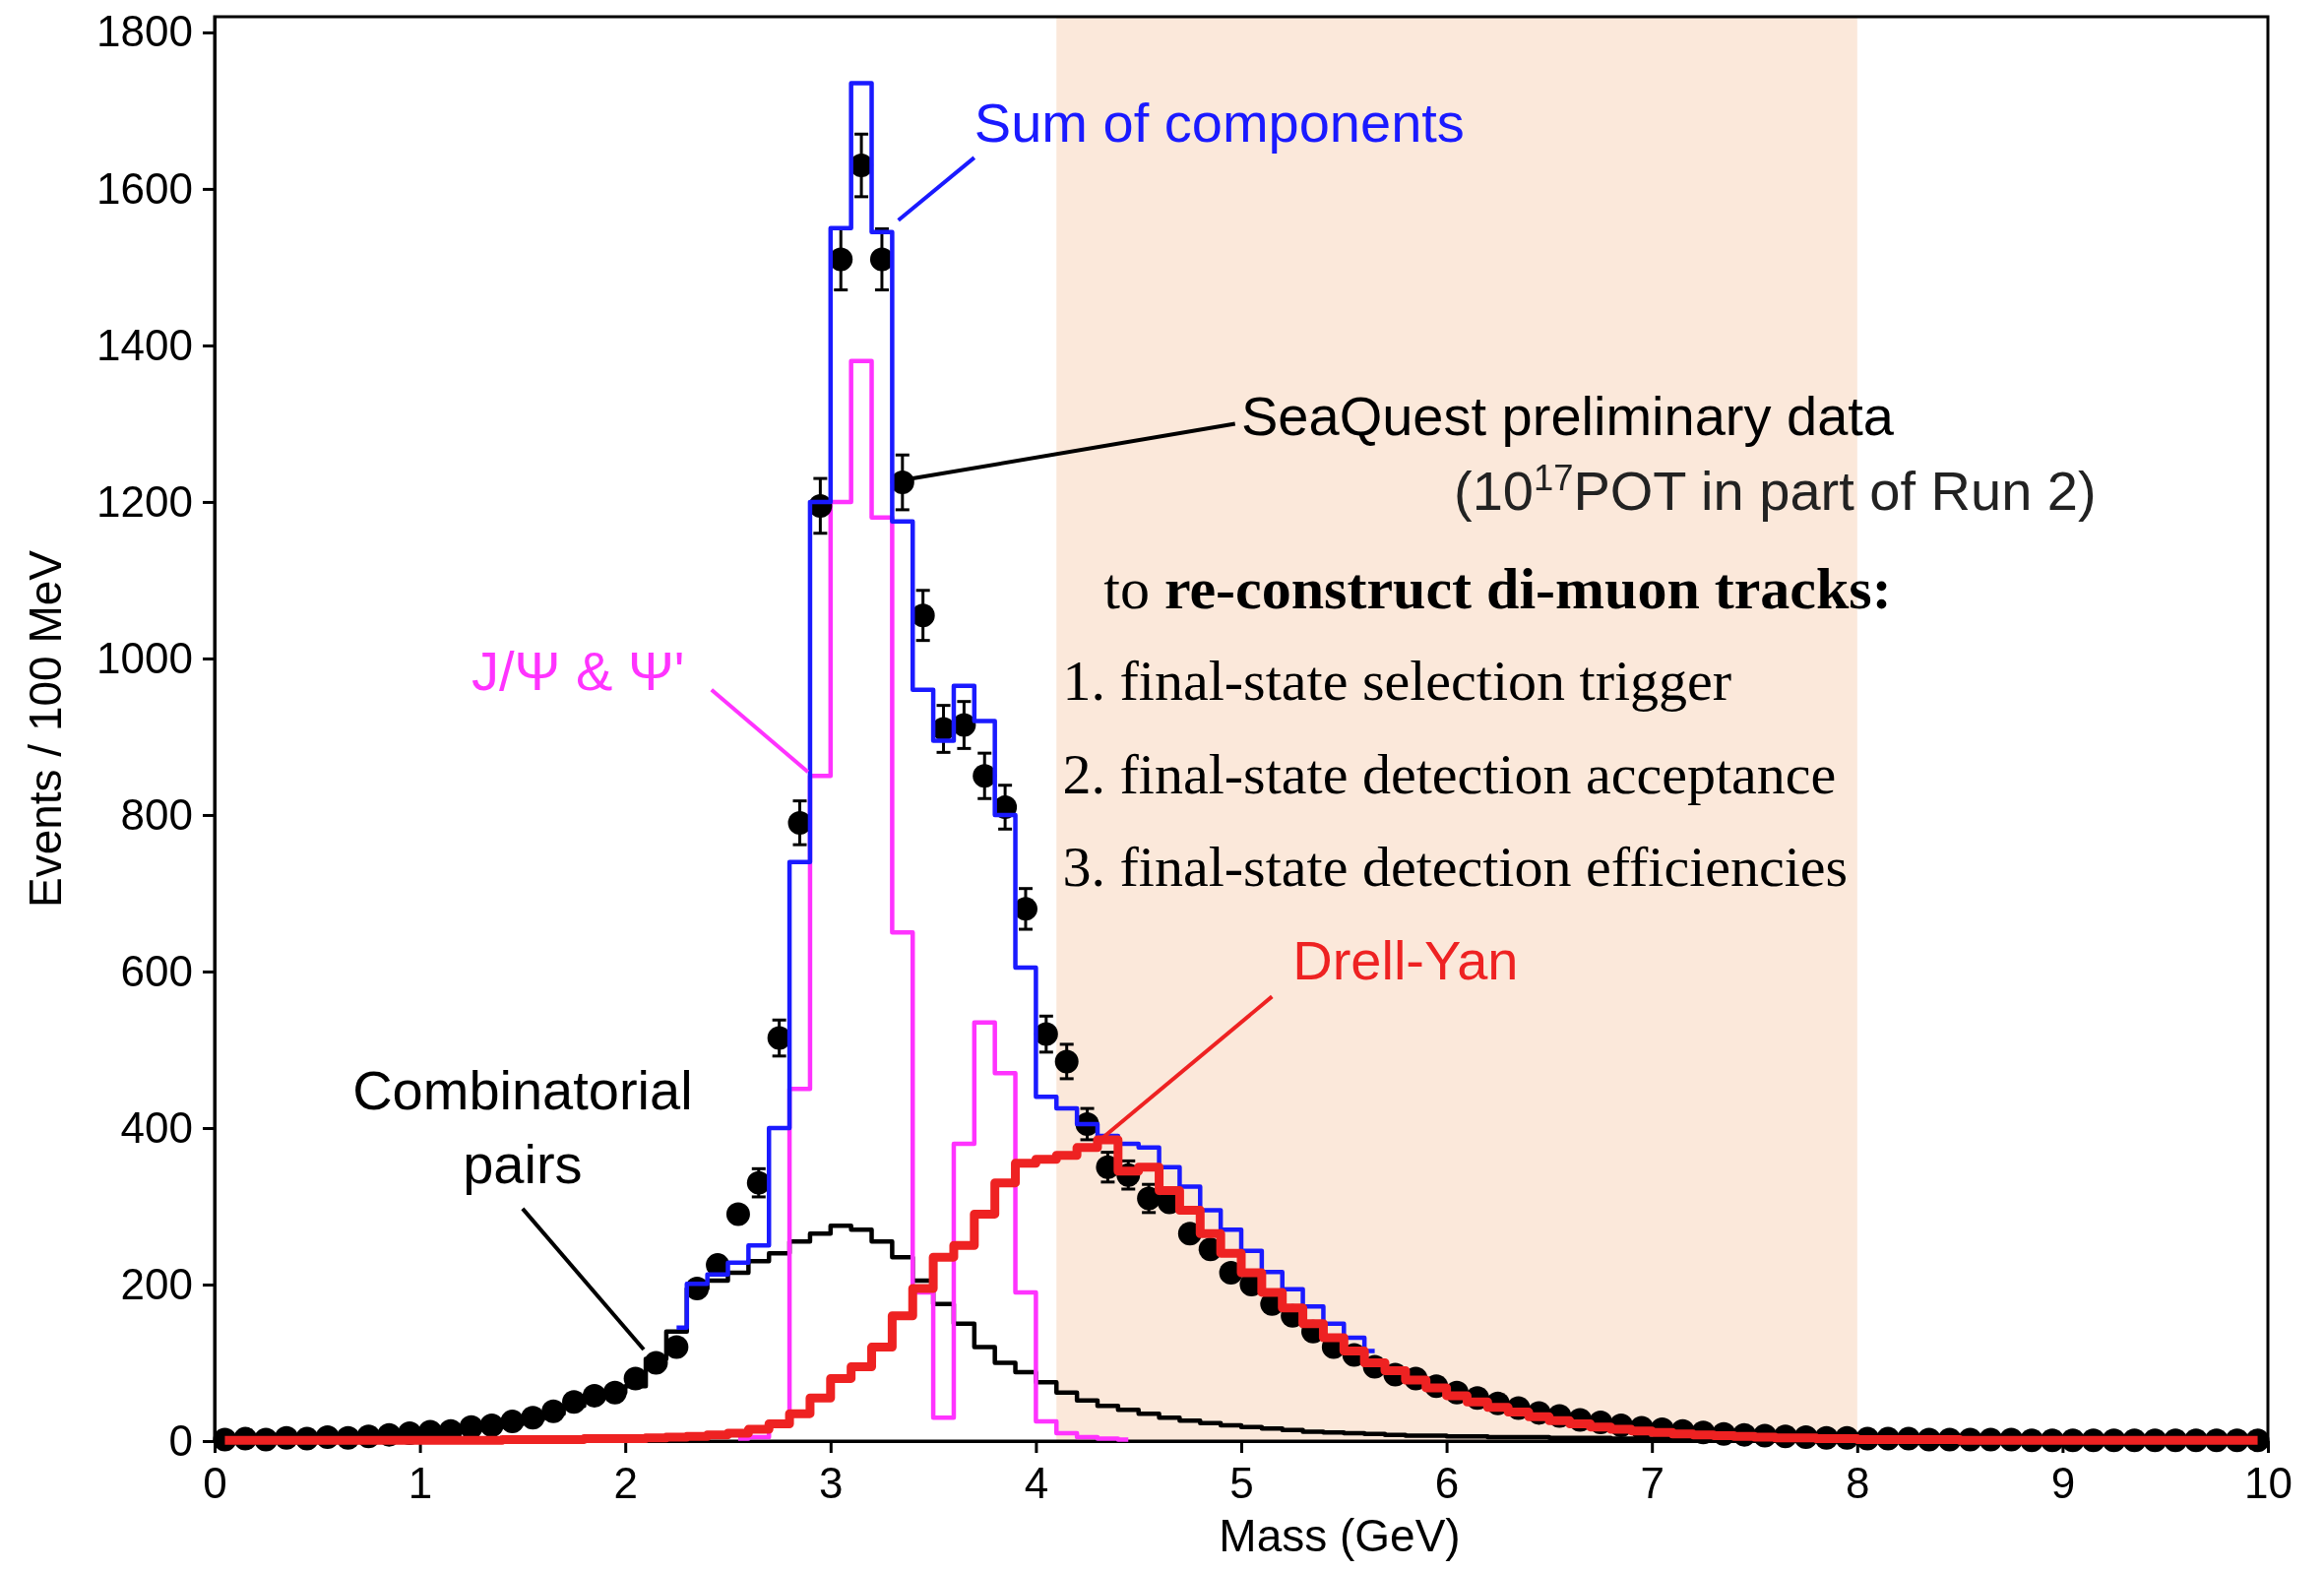  Describe the element at coordinates (831, 1483) in the screenshot. I see `x-tick-label: 3` at that location.